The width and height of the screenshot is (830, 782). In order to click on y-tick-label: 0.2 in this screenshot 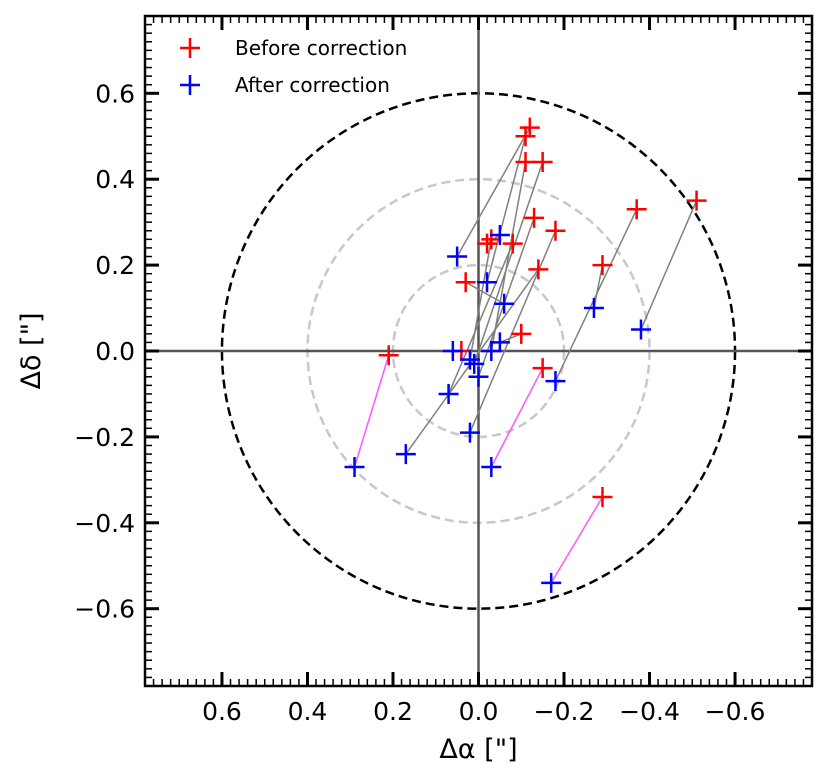, I will do `click(115, 265)`.